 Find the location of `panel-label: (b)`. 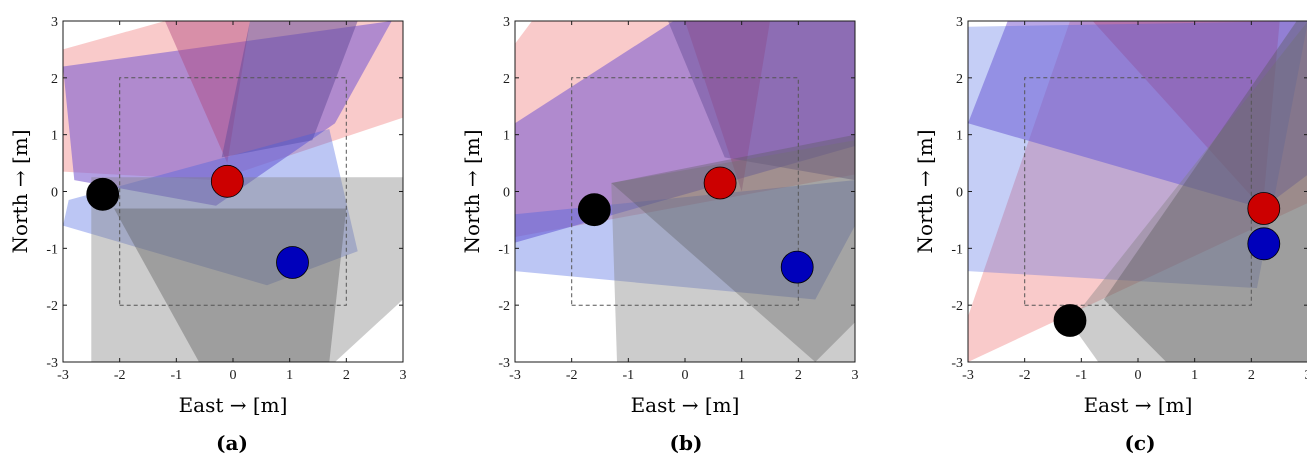

panel-label: (b) is located at coordinates (686, 443).